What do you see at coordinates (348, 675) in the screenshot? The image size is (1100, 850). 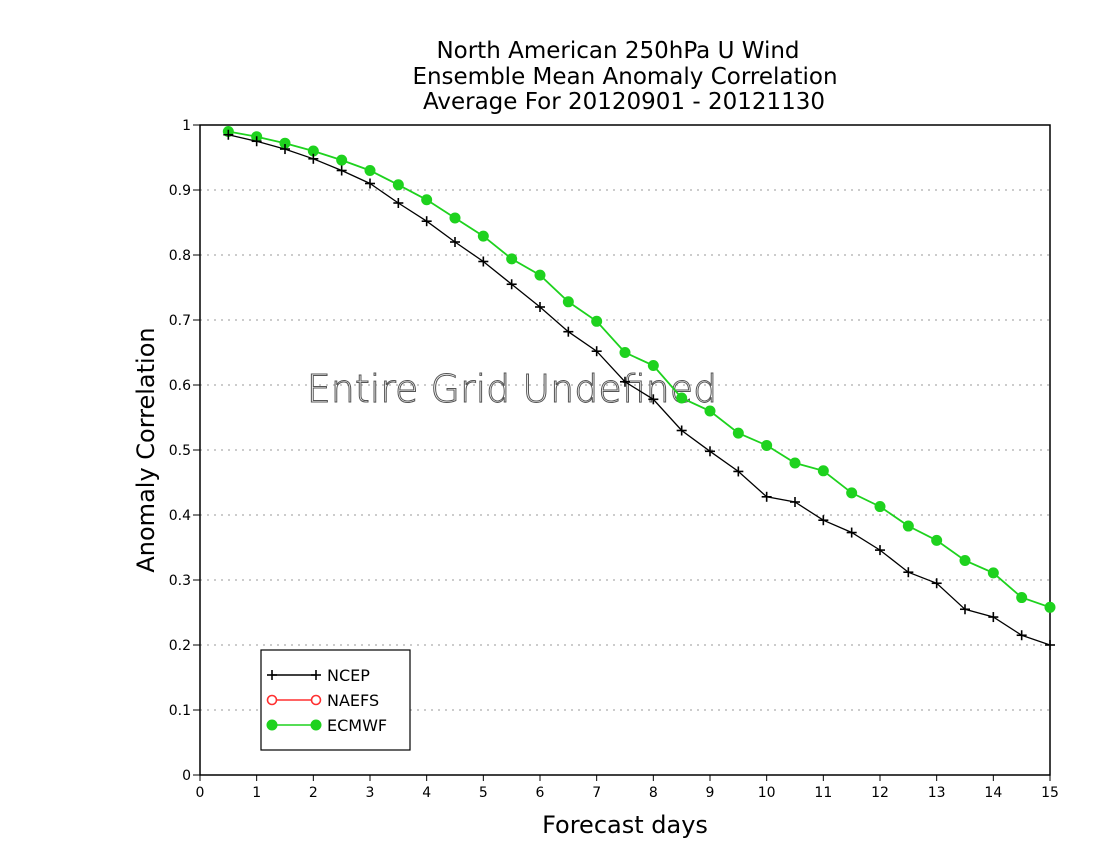 I see `legend-label-ncep: NCEP` at bounding box center [348, 675].